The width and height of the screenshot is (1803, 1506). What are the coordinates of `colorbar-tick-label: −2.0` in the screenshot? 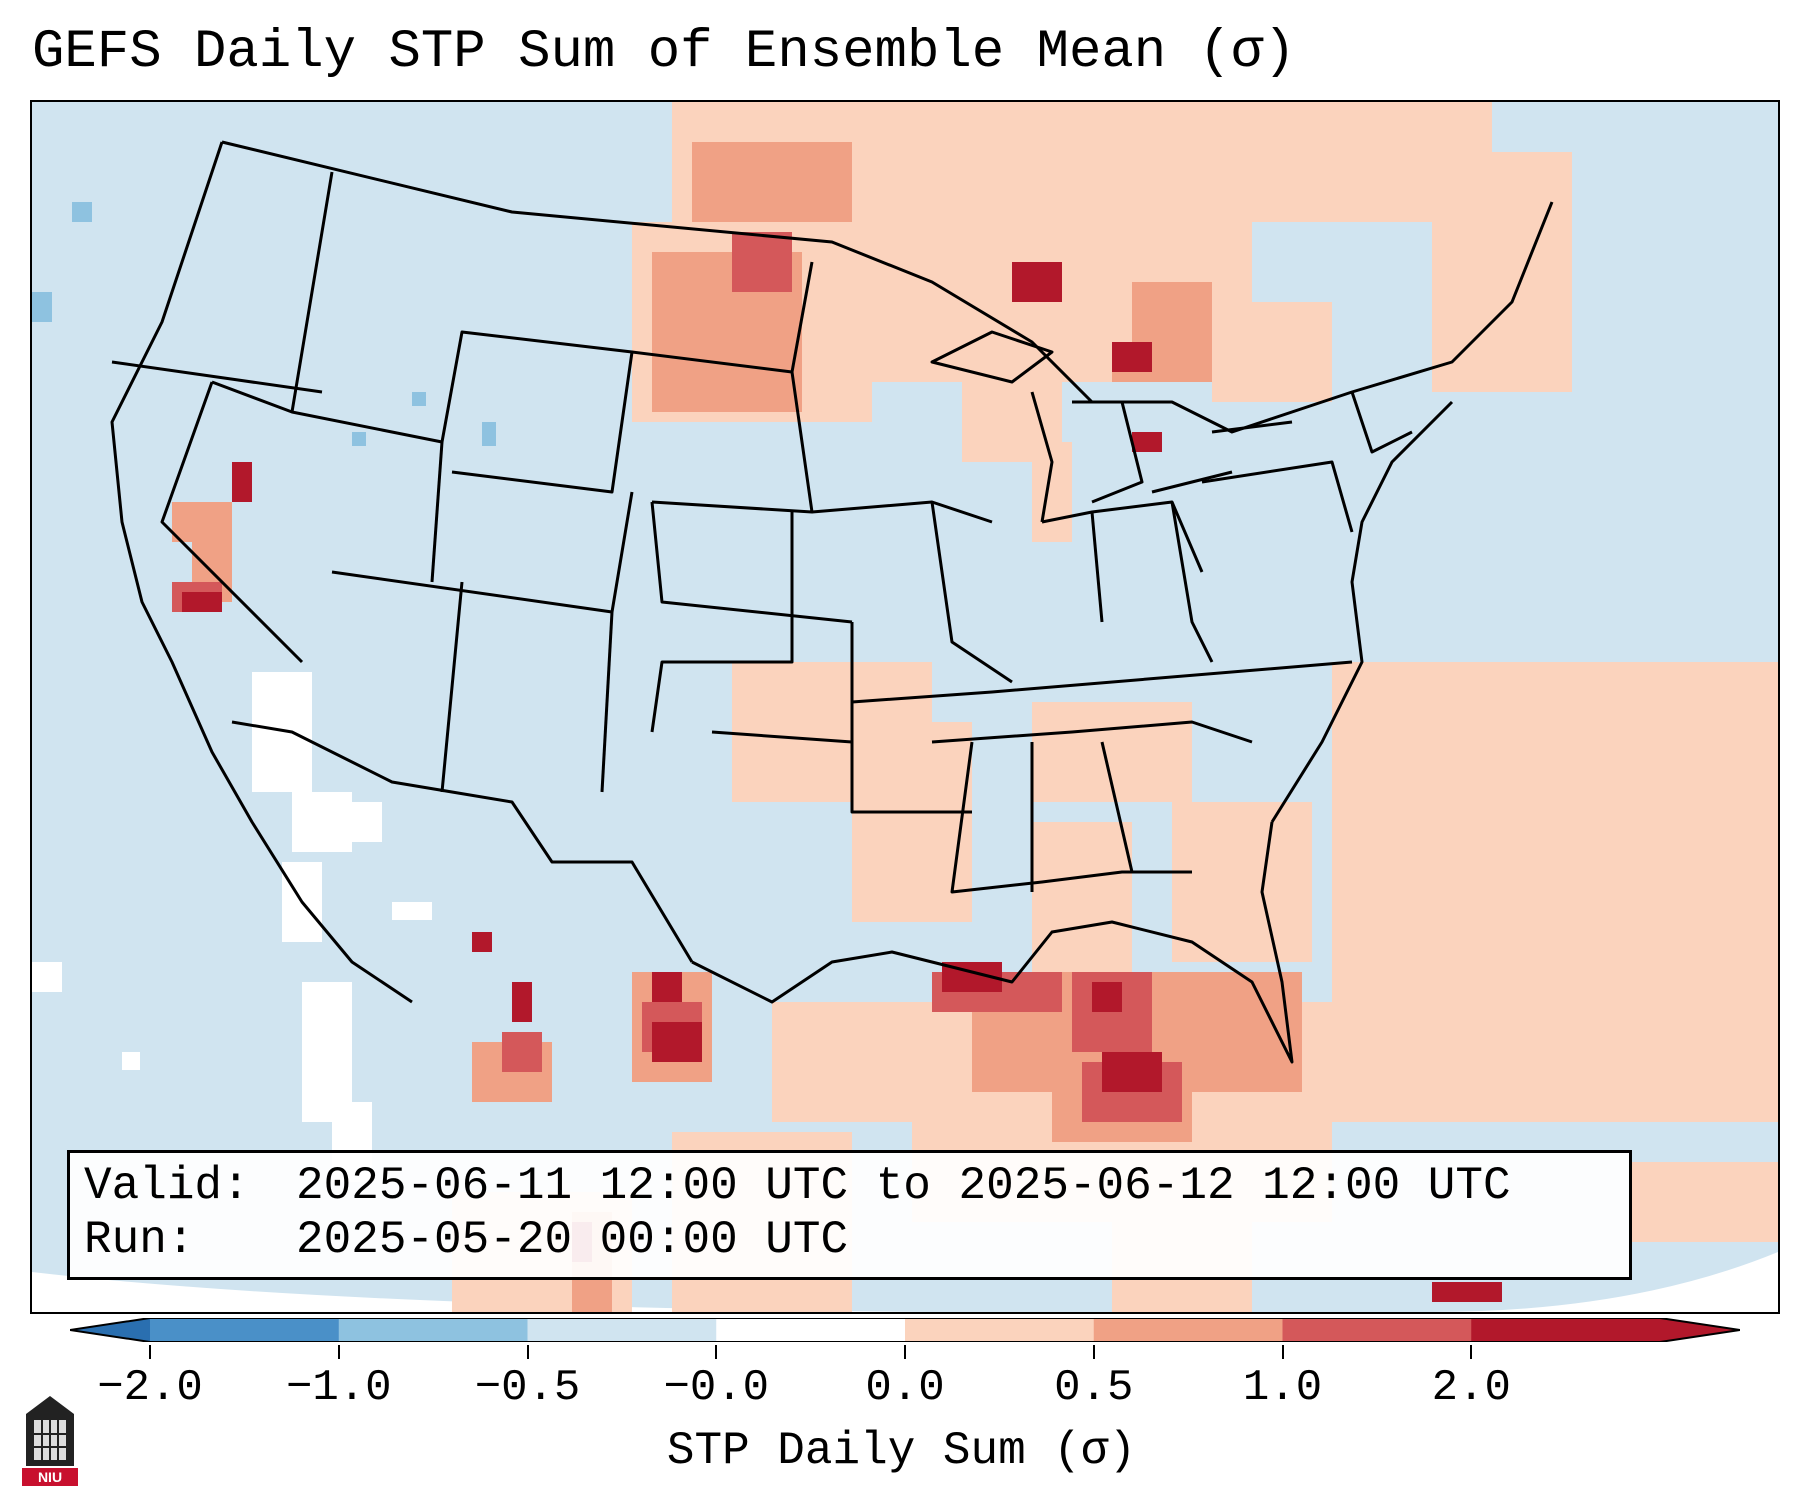 It's located at (150, 1388).